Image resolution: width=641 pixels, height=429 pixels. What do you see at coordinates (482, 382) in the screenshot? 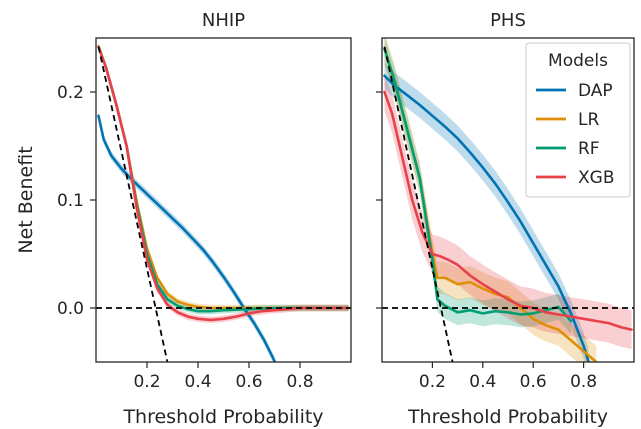
I see `x-tick-label-phs-1: 0.4` at bounding box center [482, 382].